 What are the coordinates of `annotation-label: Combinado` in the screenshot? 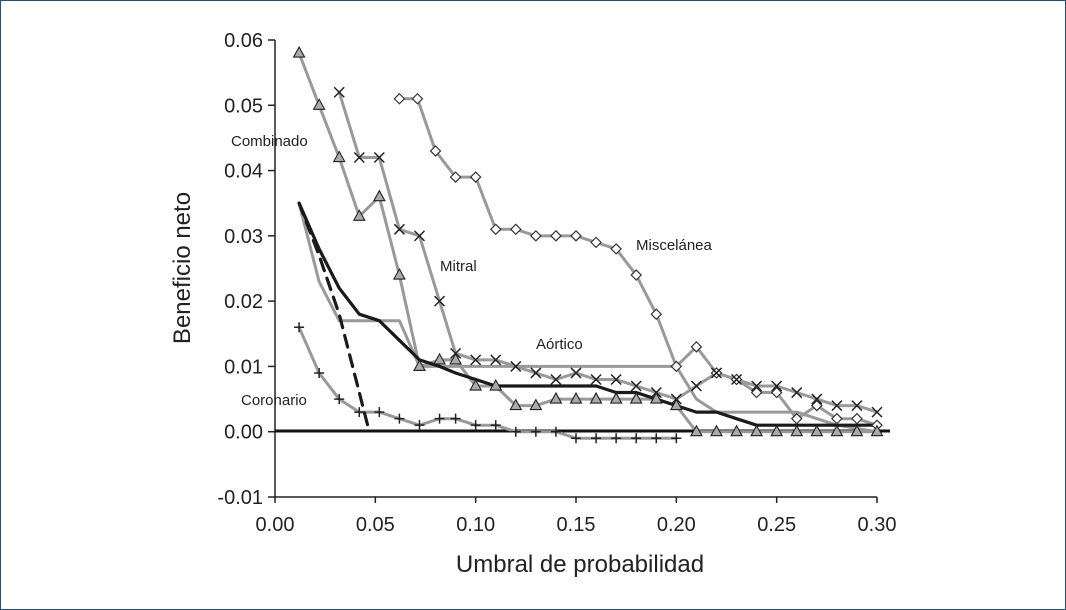 It's located at (269, 141).